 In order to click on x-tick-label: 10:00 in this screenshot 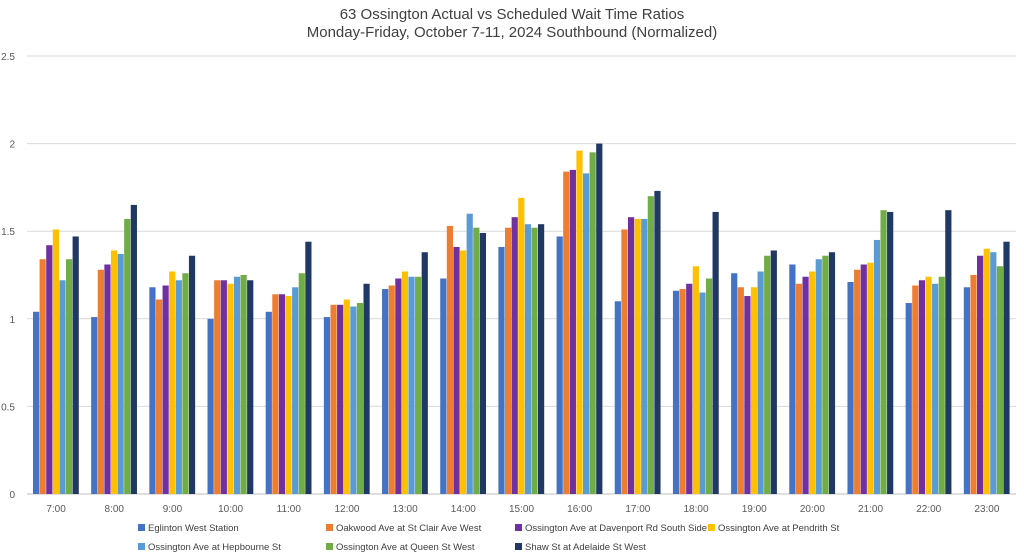, I will do `click(230, 509)`.